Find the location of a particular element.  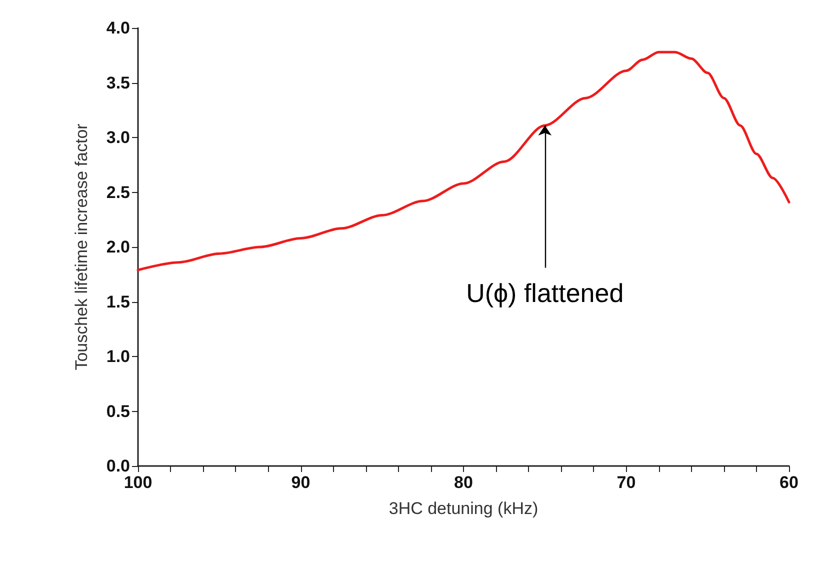

x-axis-title: 3HC detuning (kHz) is located at coordinates (463, 508).